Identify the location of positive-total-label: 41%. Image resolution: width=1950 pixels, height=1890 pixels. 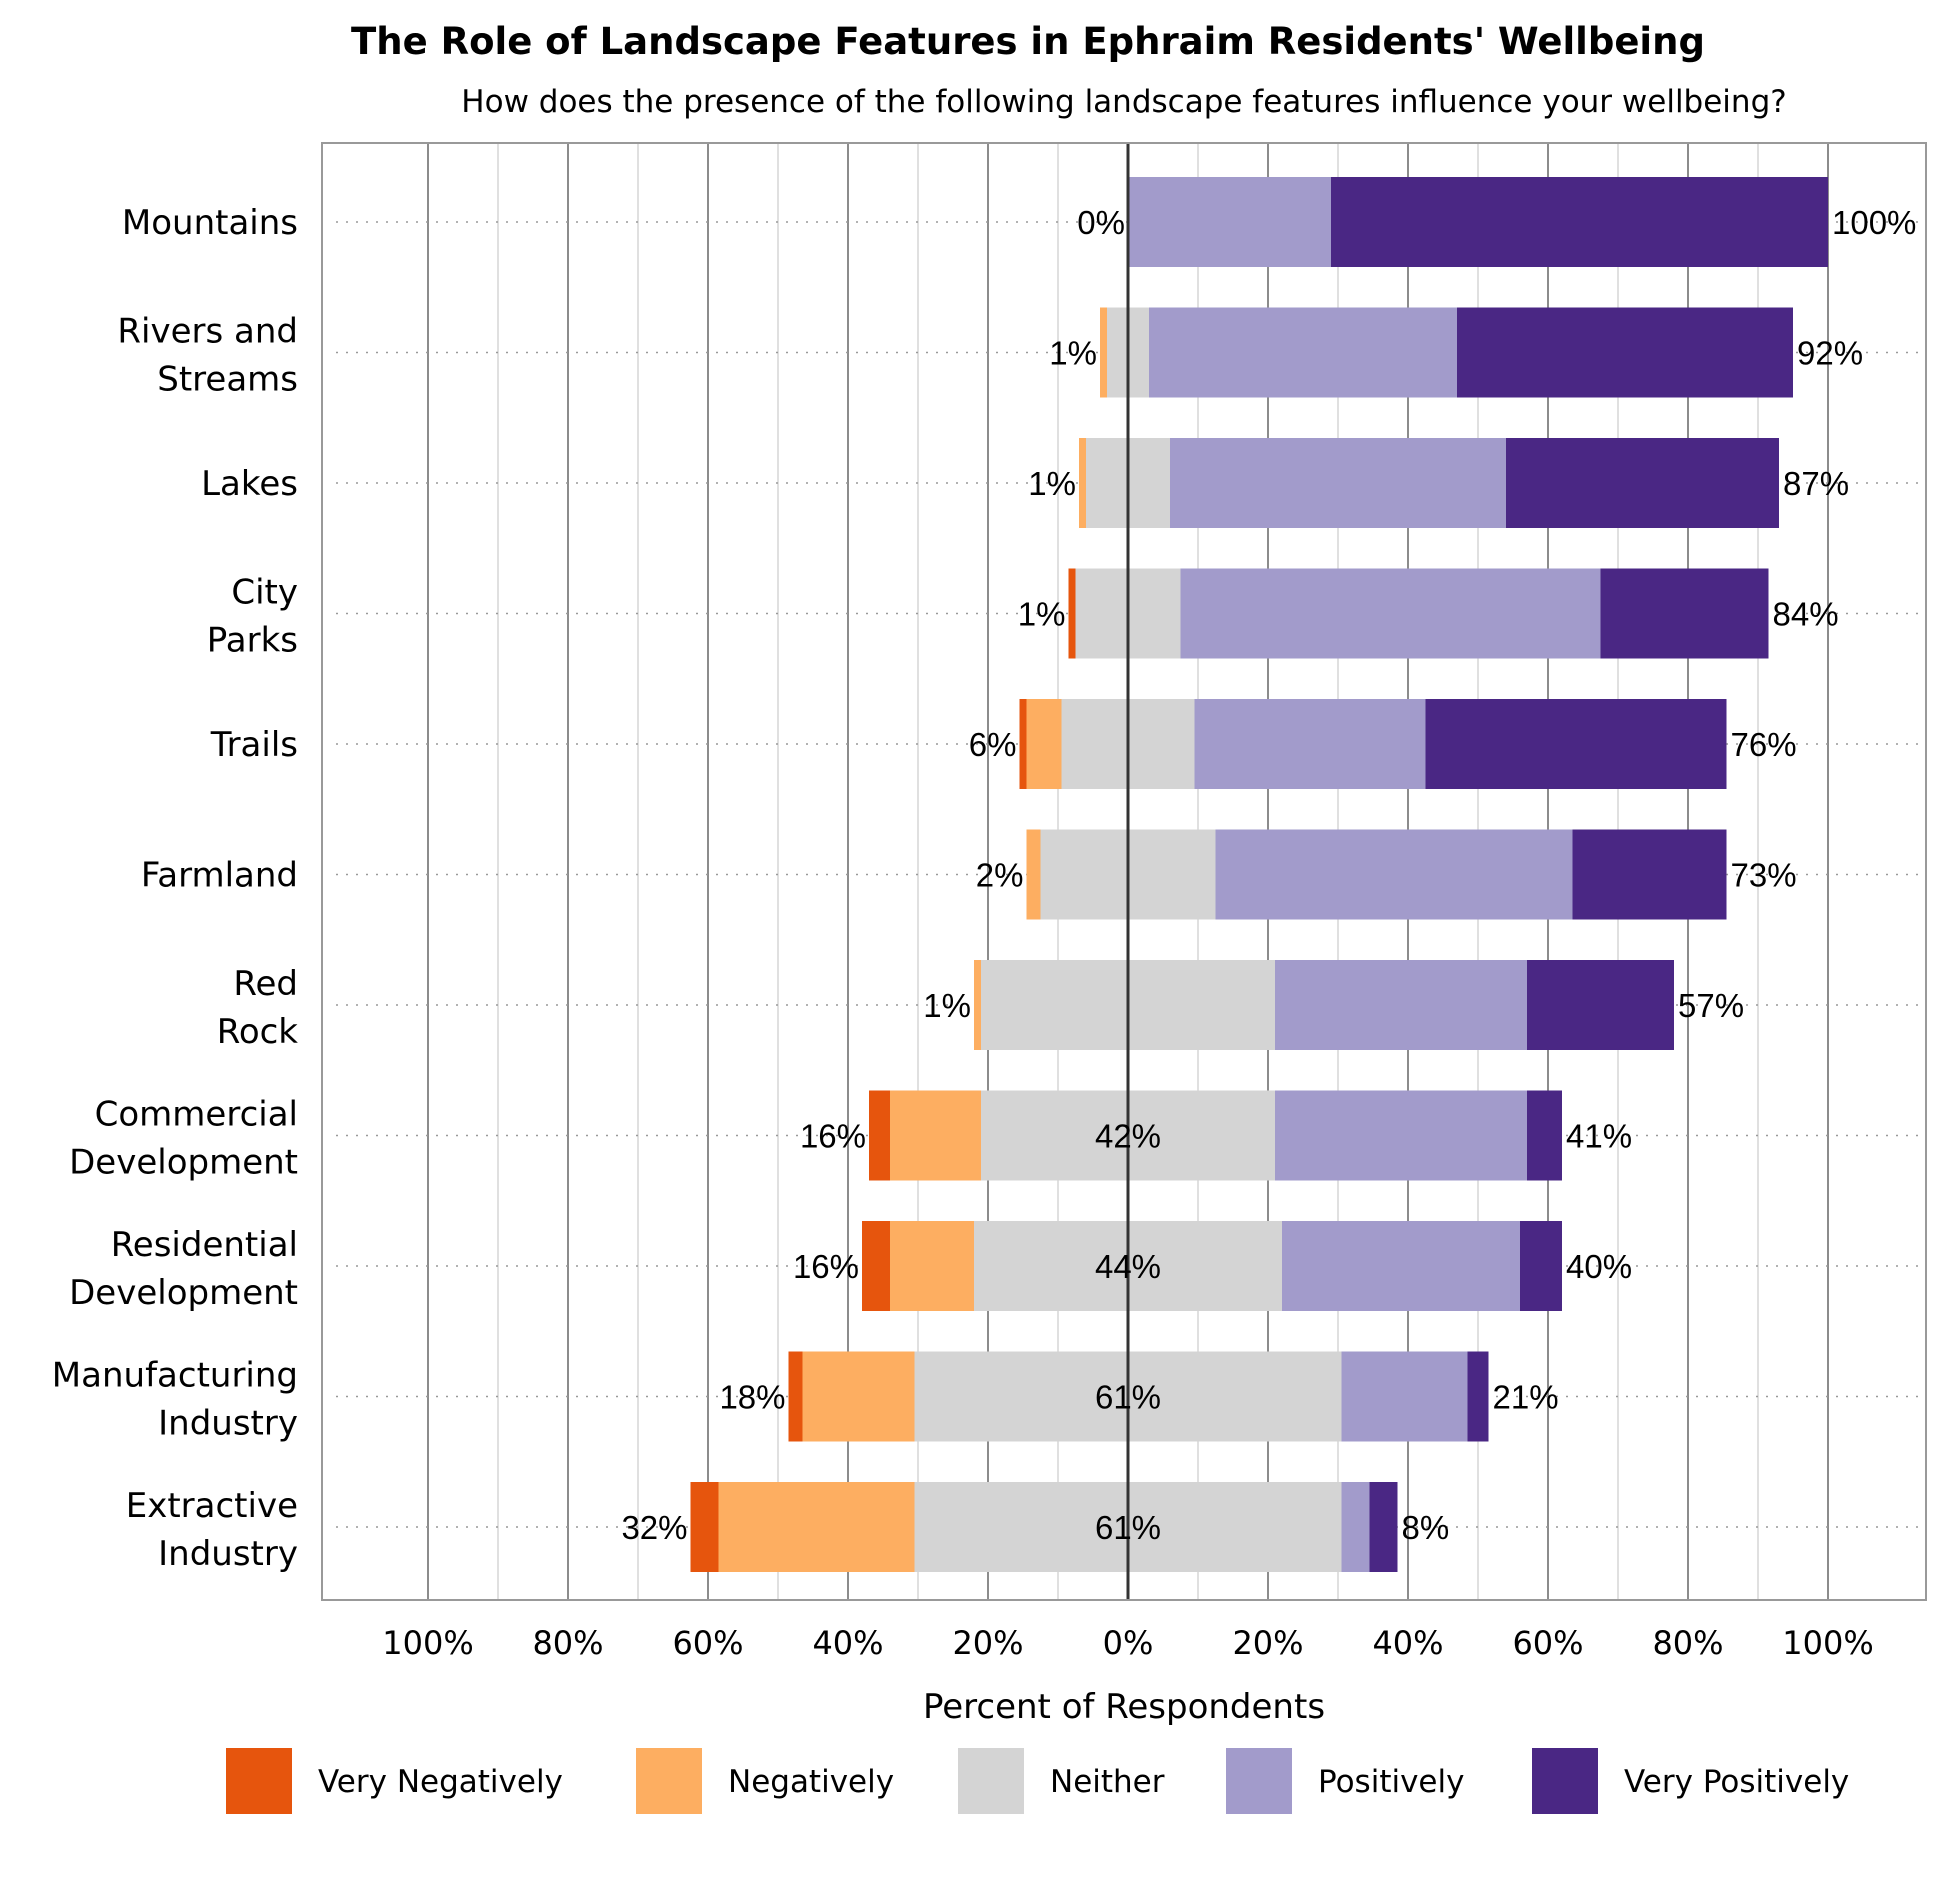
(1599, 1136).